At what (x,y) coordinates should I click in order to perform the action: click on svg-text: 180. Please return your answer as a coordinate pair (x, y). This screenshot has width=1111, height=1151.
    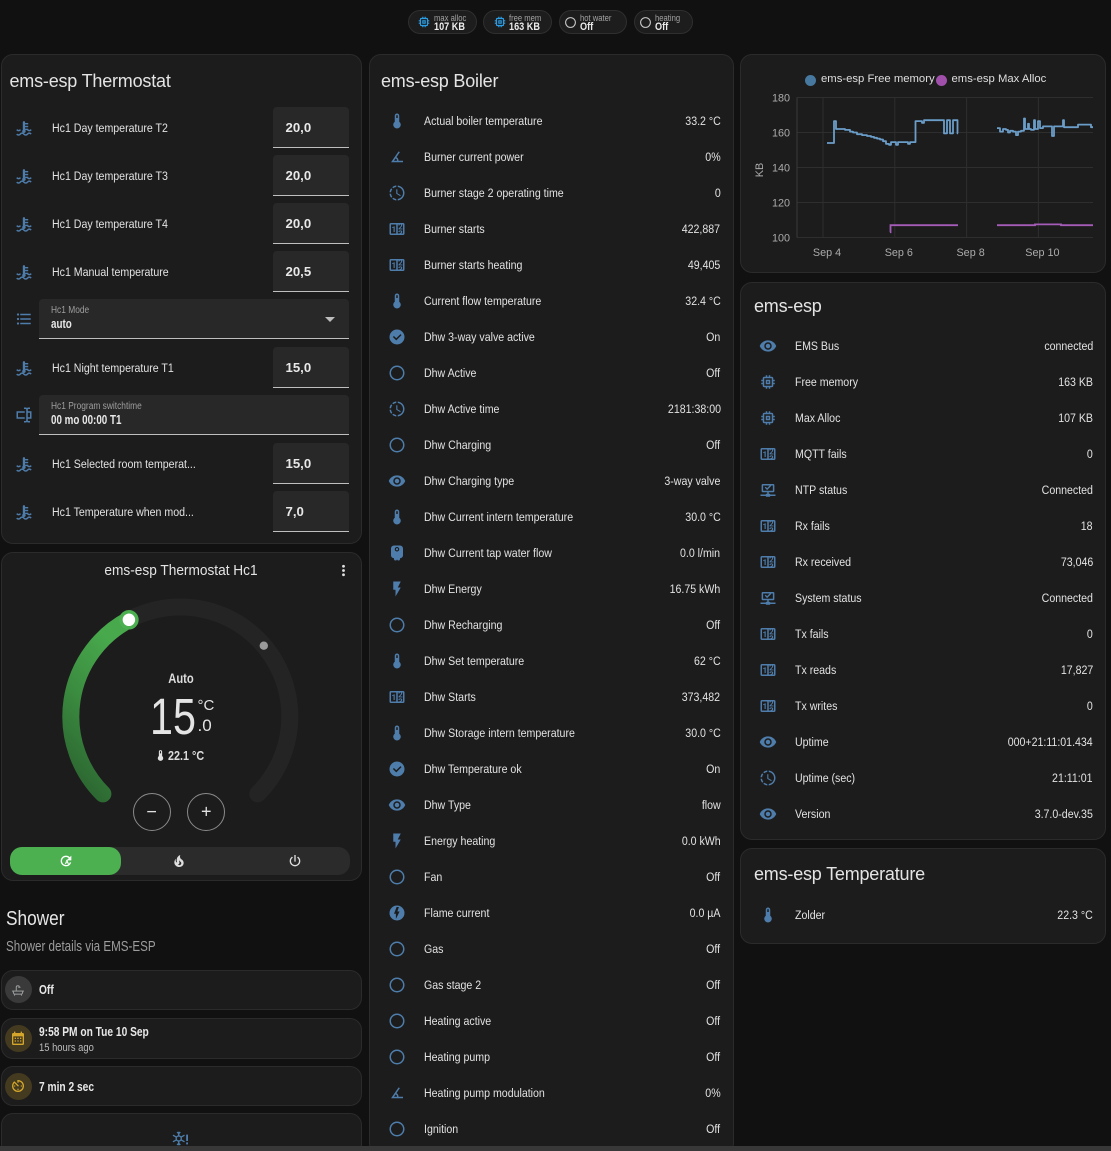
    Looking at the image, I should click on (781, 99).